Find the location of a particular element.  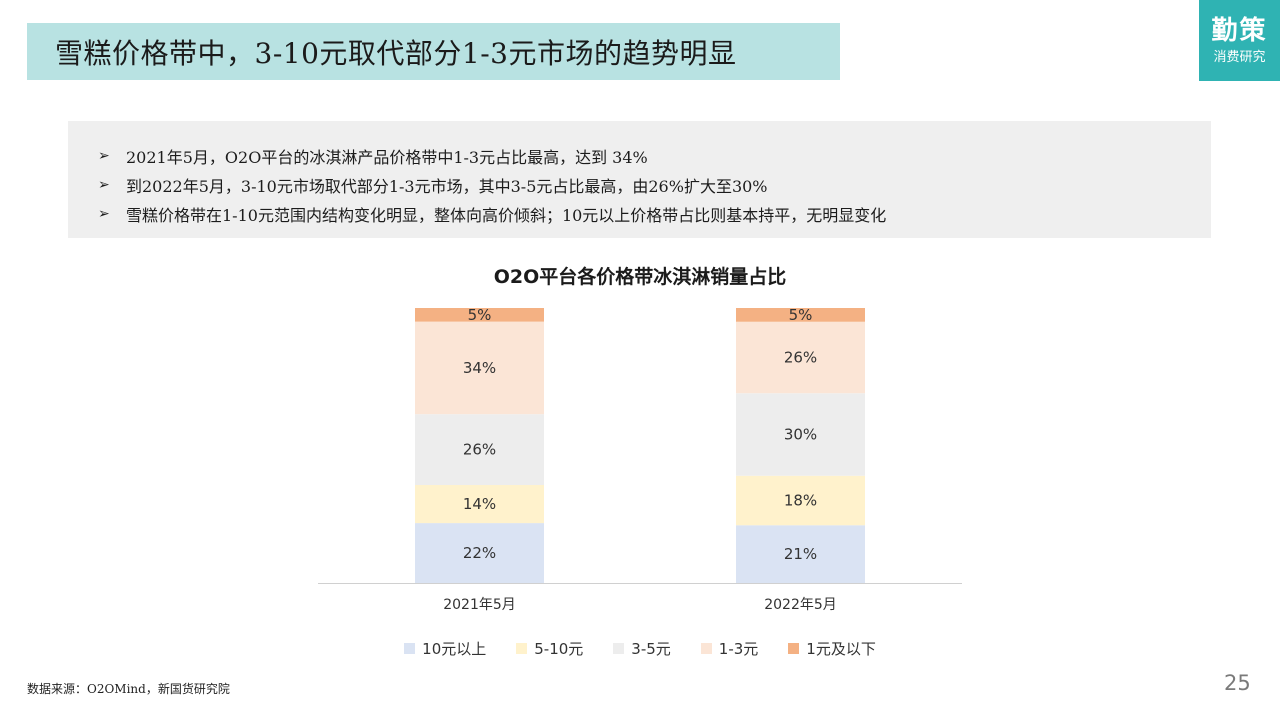

bullet-item: ➢ 2021年5月，O2O平台的冰淇淋产品价格带中1-3元占比最高，达到 34% is located at coordinates (654, 155).